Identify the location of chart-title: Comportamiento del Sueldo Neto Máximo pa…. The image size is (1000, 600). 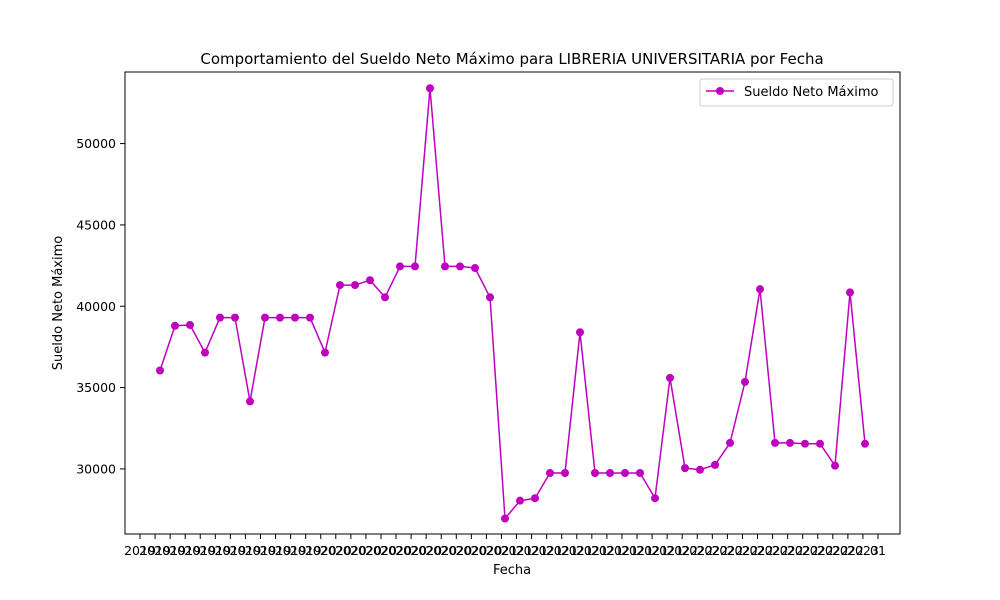
(511, 59).